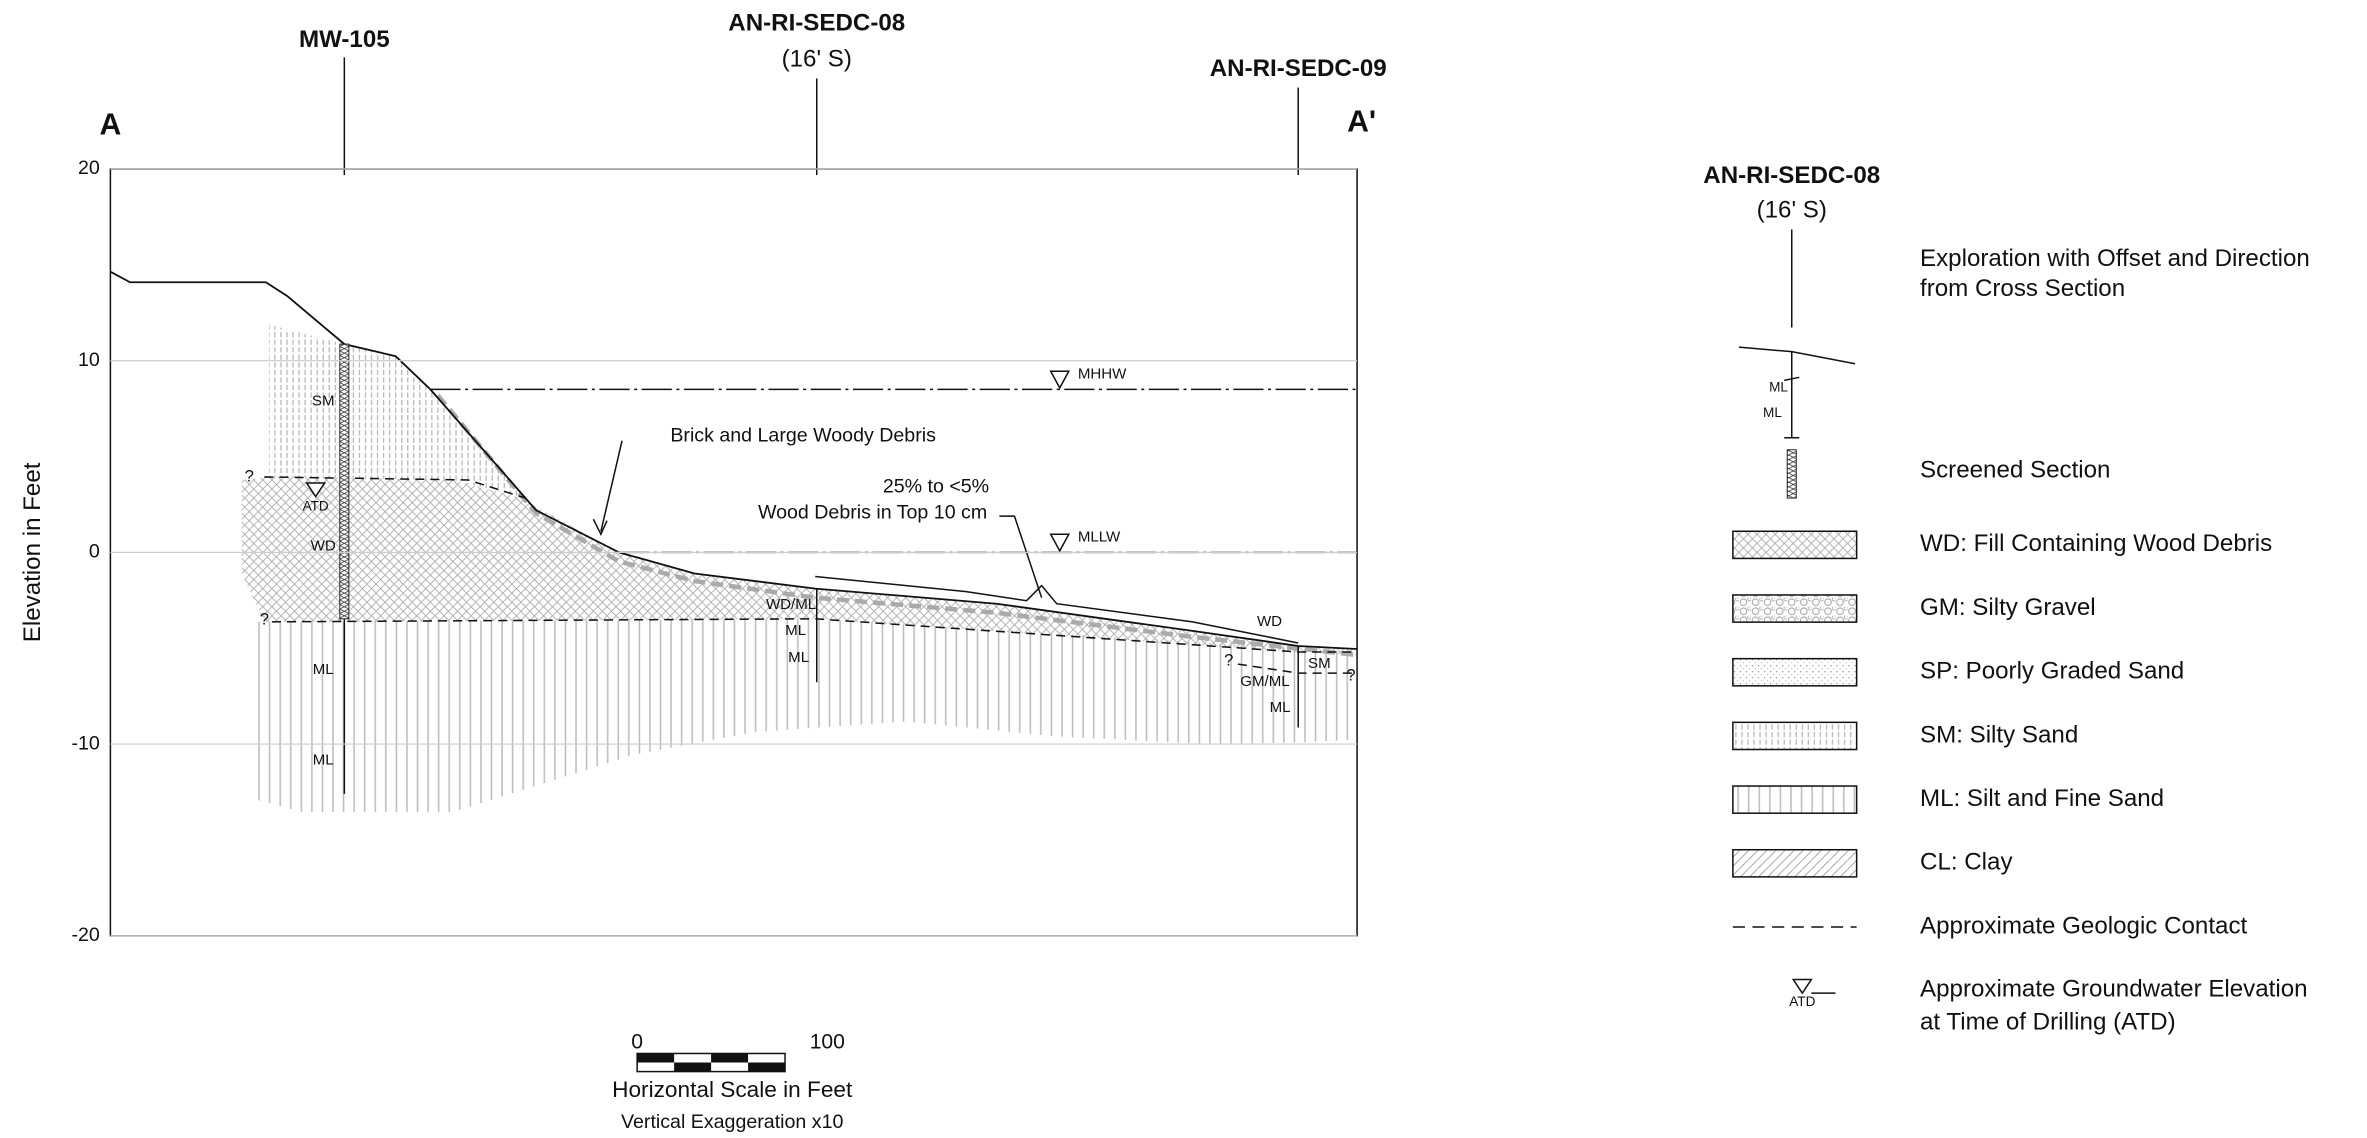 This screenshot has width=2367, height=1138. Describe the element at coordinates (600, 527) in the screenshot. I see `arrowhead` at that location.